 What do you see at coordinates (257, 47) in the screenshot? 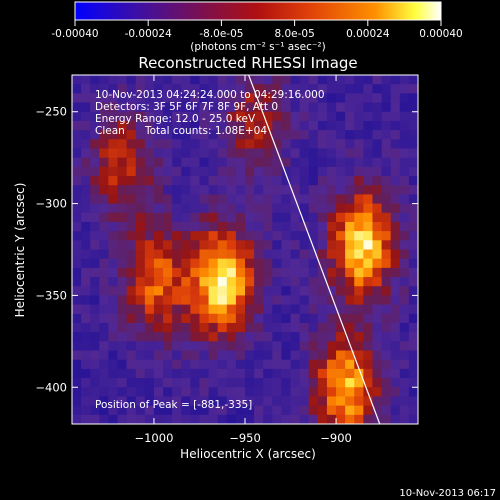
I see `colorbar-units-label: (photons cm⁻² s⁻¹ asec⁻²)` at bounding box center [257, 47].